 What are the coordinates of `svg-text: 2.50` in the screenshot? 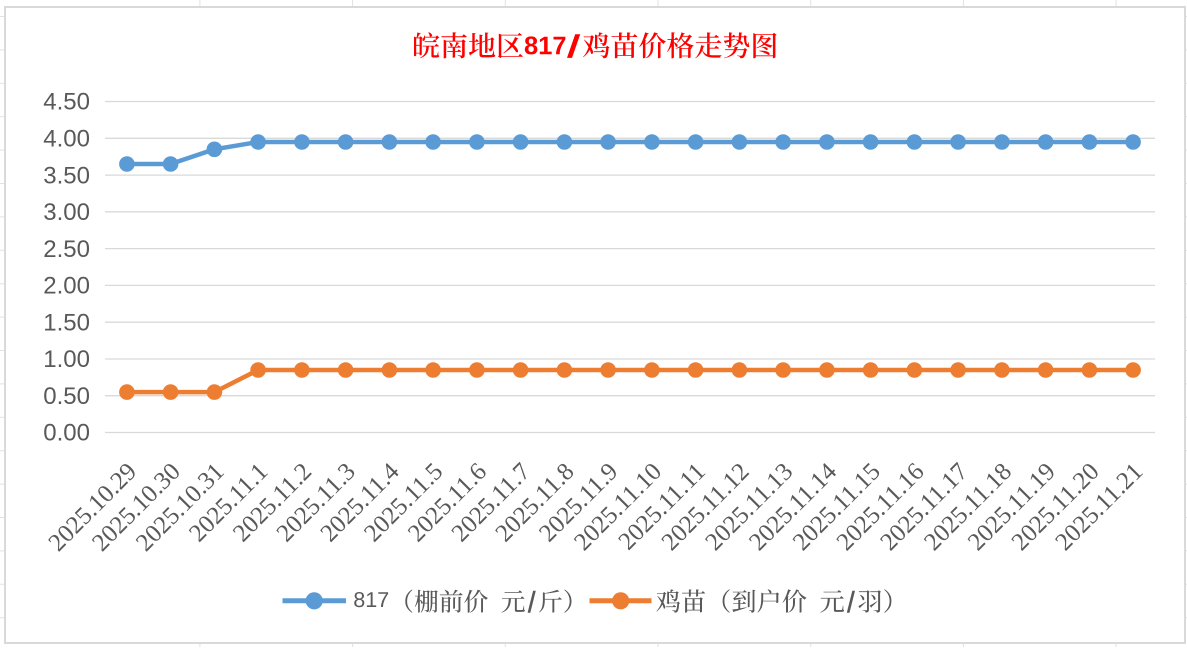 It's located at (66, 249).